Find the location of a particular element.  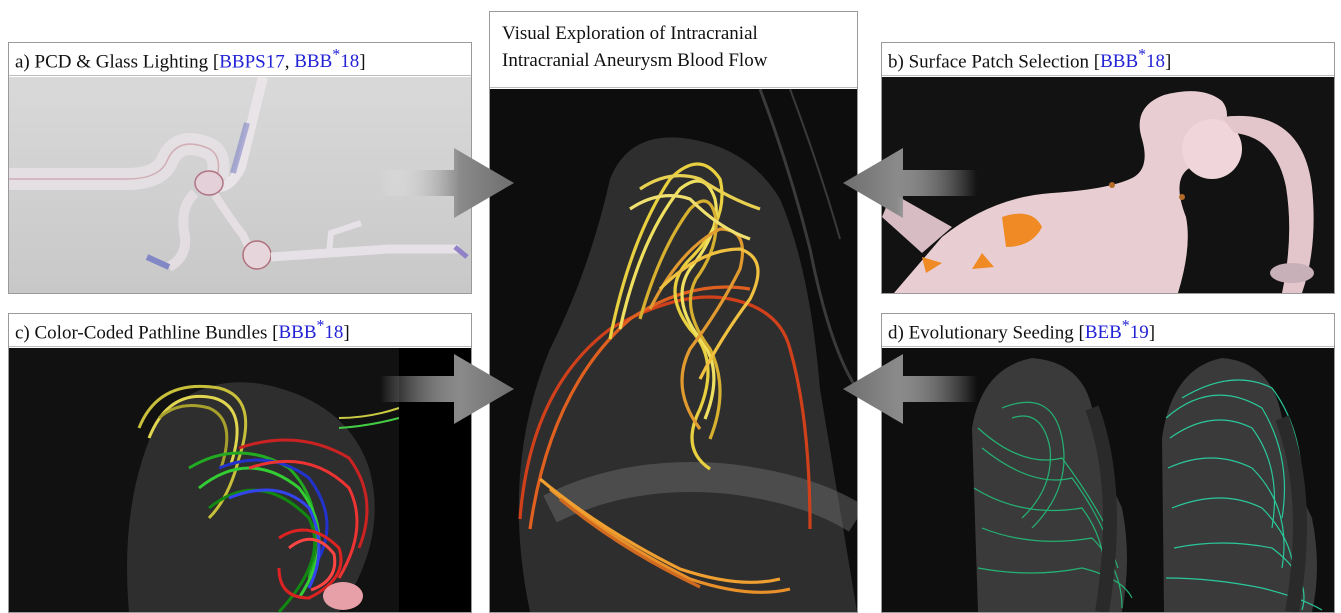

panel-a-citation-2-year: 18 is located at coordinates (350, 62).